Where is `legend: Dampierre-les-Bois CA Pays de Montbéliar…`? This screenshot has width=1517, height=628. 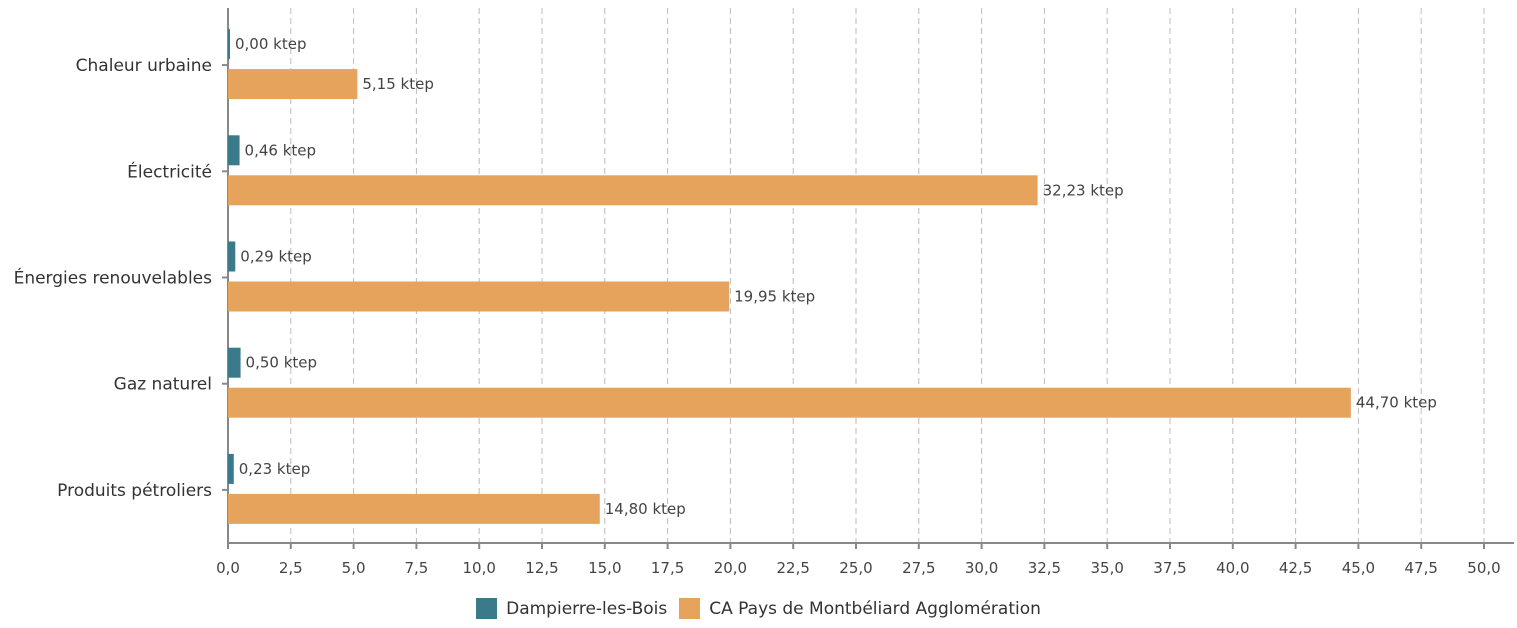
legend: Dampierre-les-Bois CA Pays de Montbéliar… is located at coordinates (758, 608).